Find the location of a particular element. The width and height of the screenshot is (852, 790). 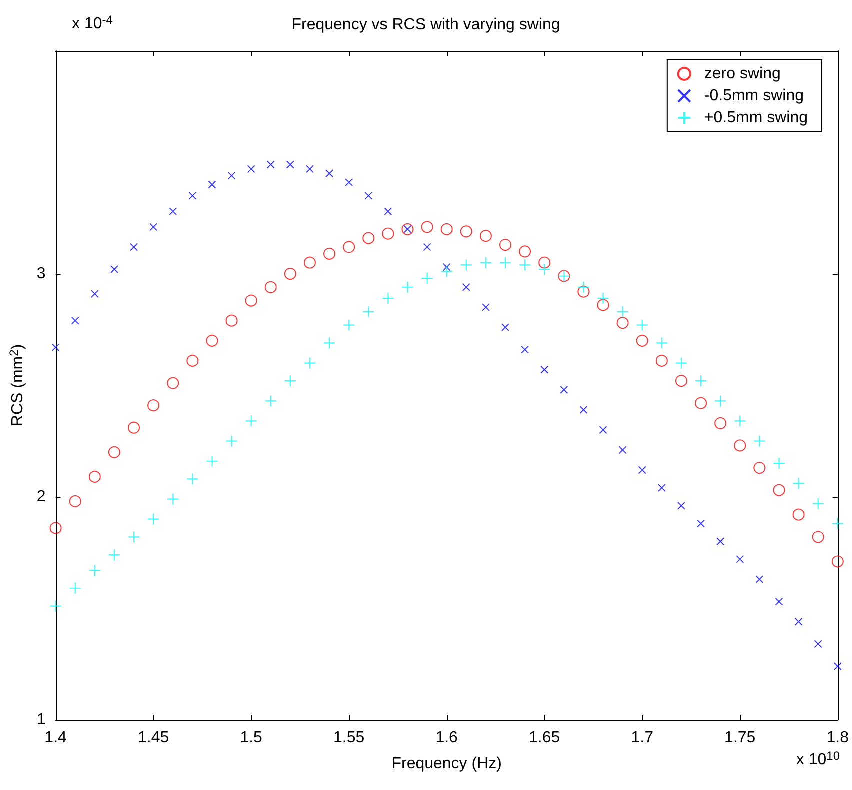

x-tick-label: 1.4 is located at coordinates (56, 738).